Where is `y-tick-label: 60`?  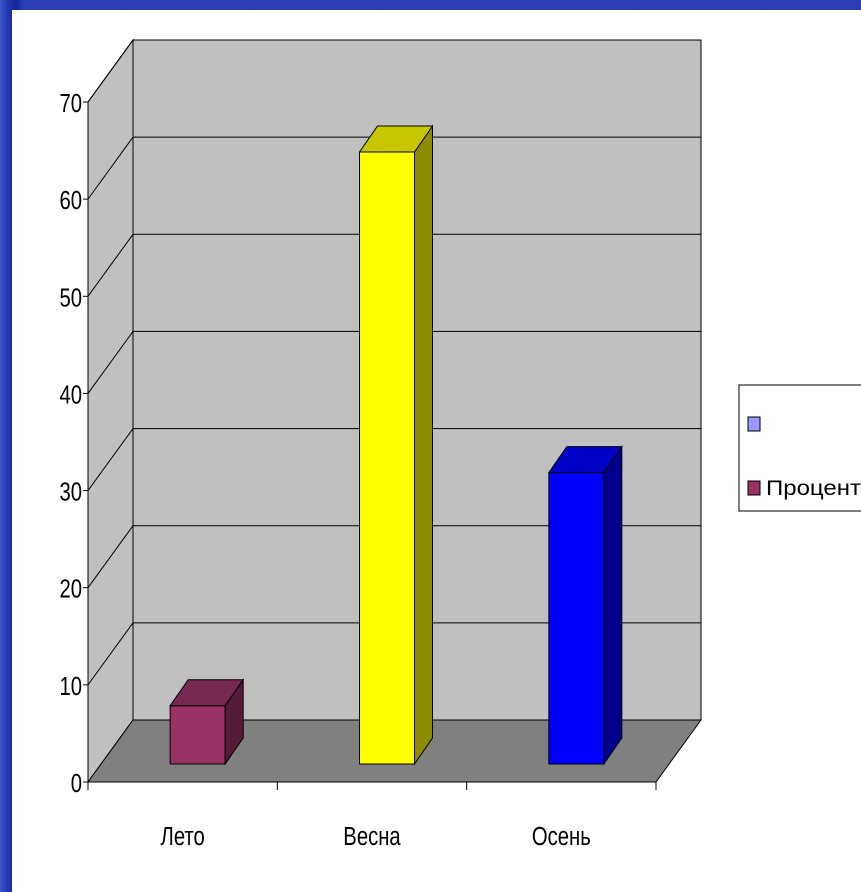
y-tick-label: 60 is located at coordinates (70, 200).